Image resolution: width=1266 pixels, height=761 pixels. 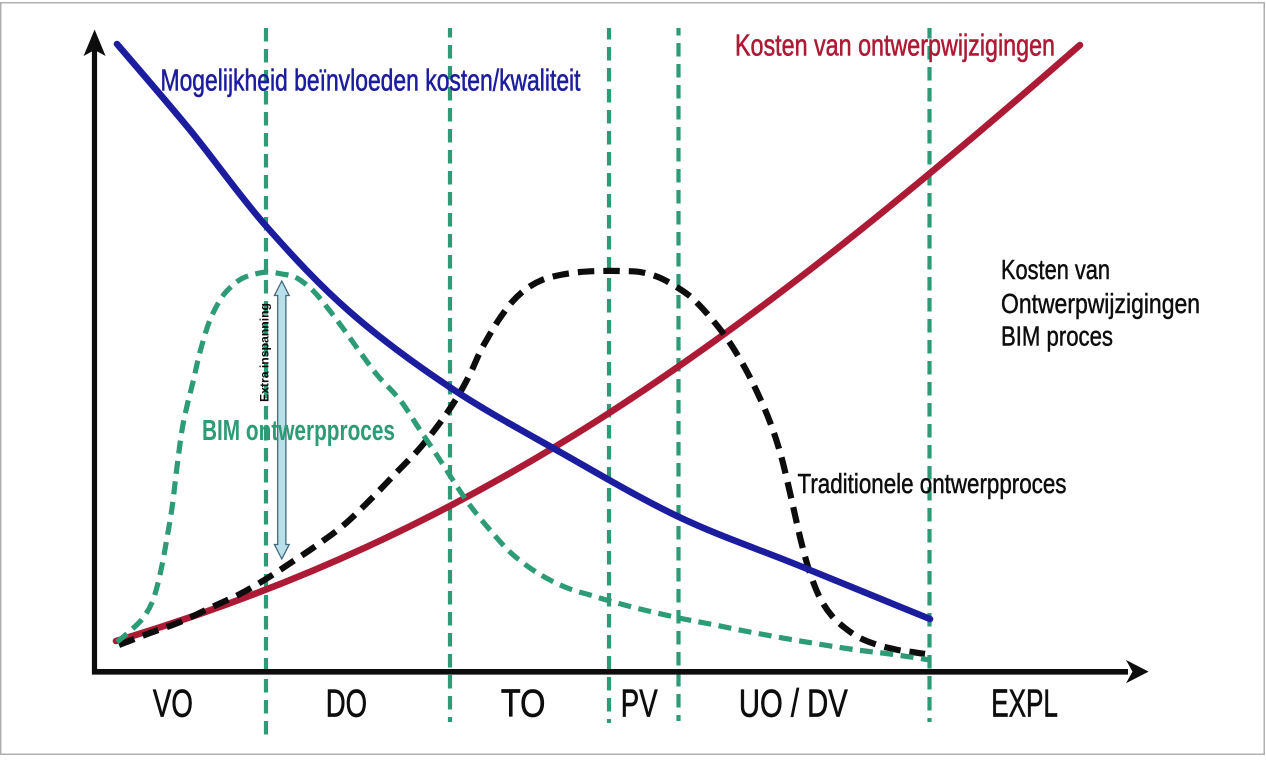 What do you see at coordinates (346, 704) in the screenshot?
I see `svg-text: DO` at bounding box center [346, 704].